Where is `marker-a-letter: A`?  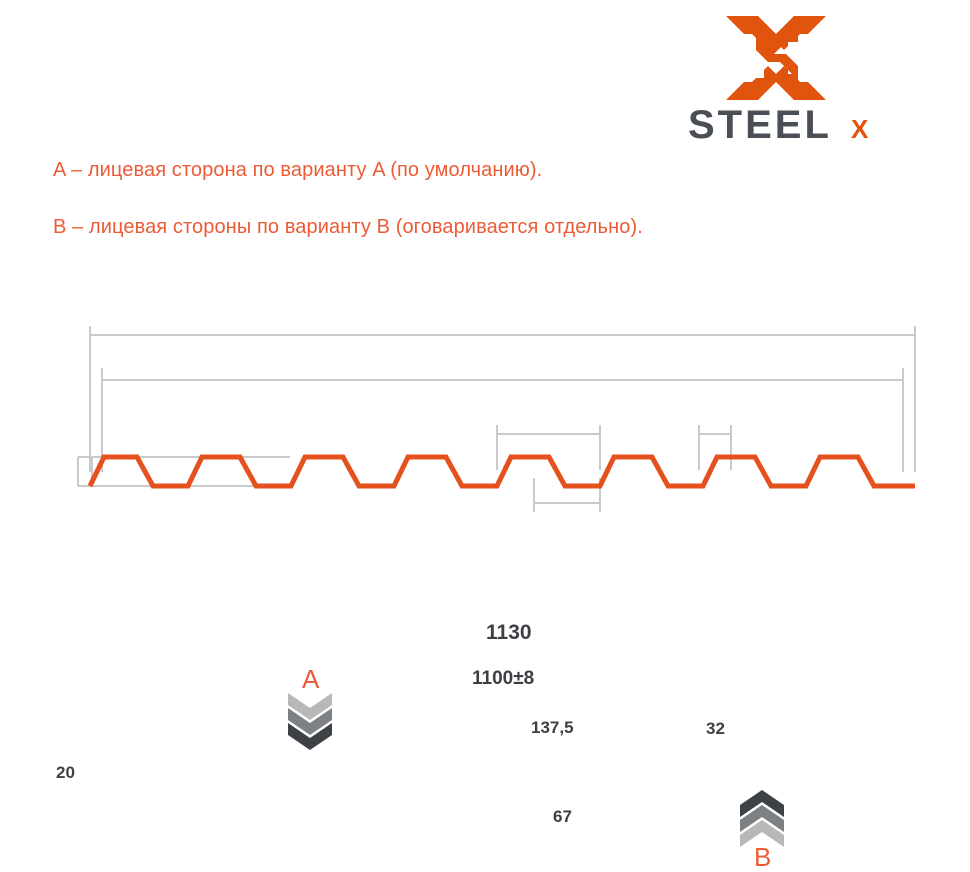 marker-a-letter: A is located at coordinates (311, 679).